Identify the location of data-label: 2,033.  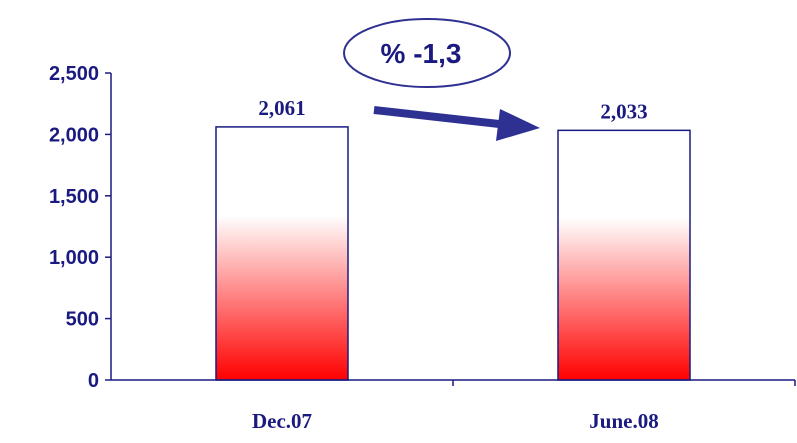
(623, 111).